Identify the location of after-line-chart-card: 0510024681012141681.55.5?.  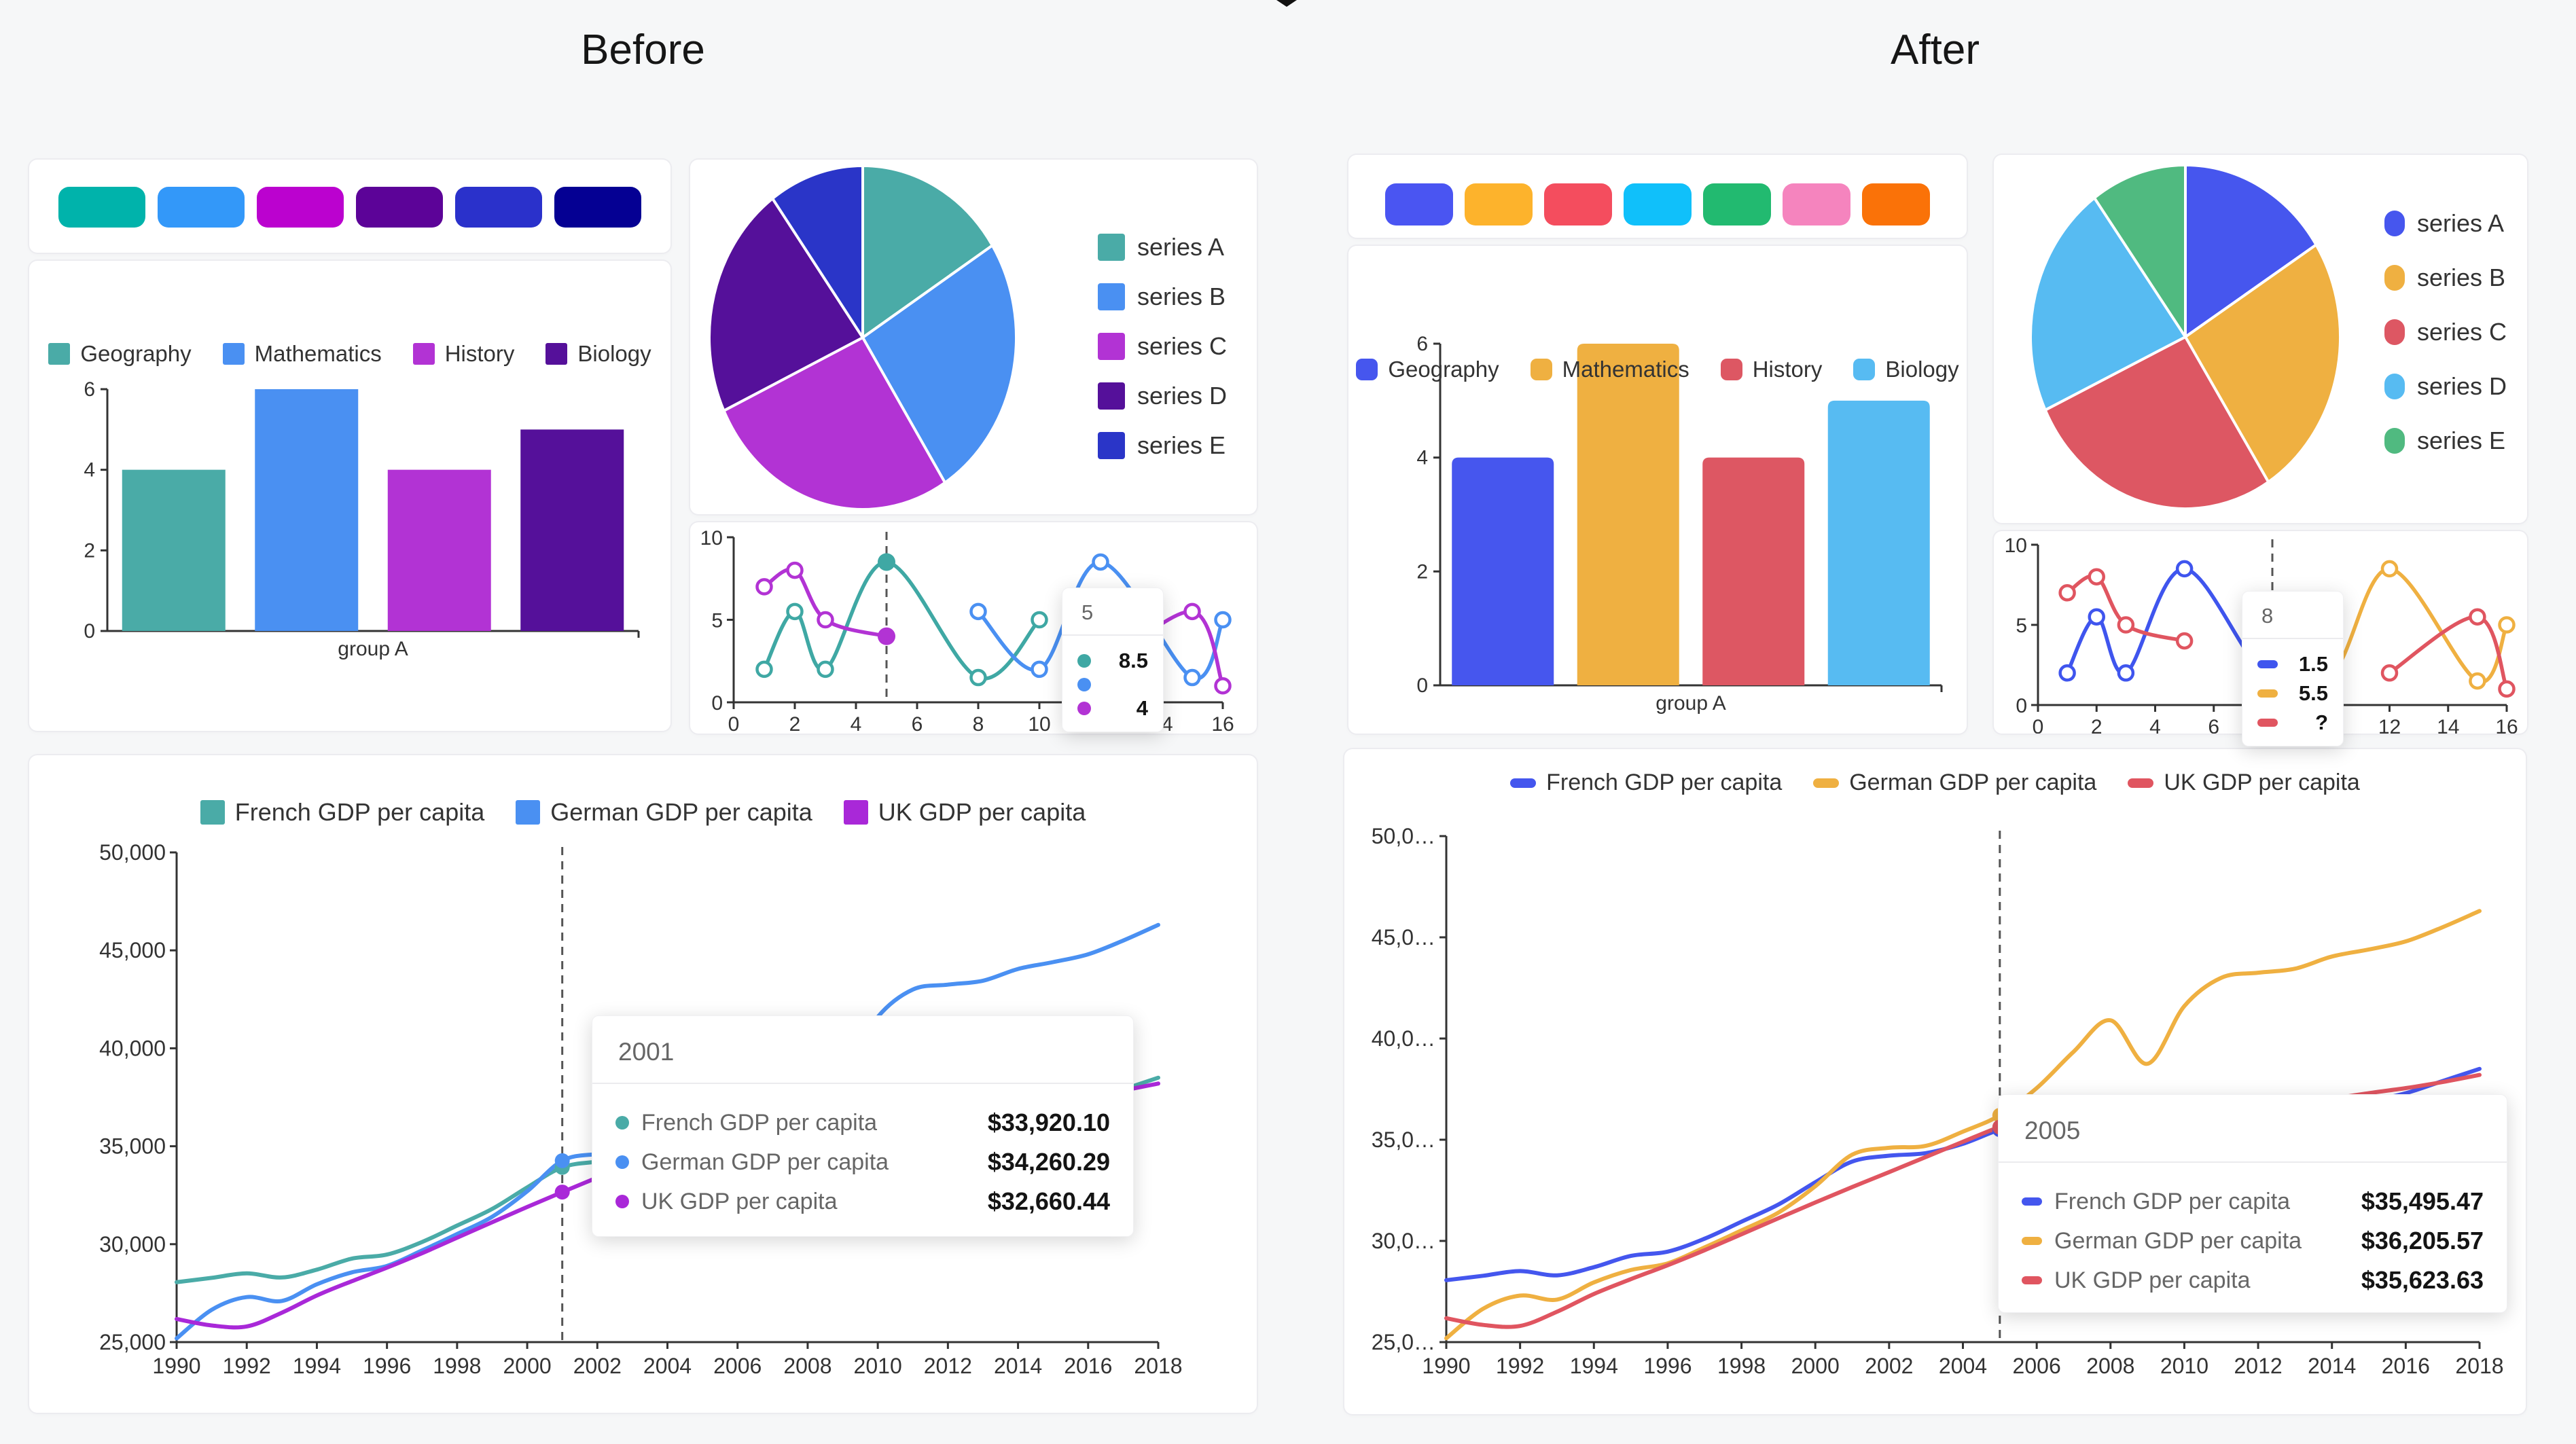
(2261, 639).